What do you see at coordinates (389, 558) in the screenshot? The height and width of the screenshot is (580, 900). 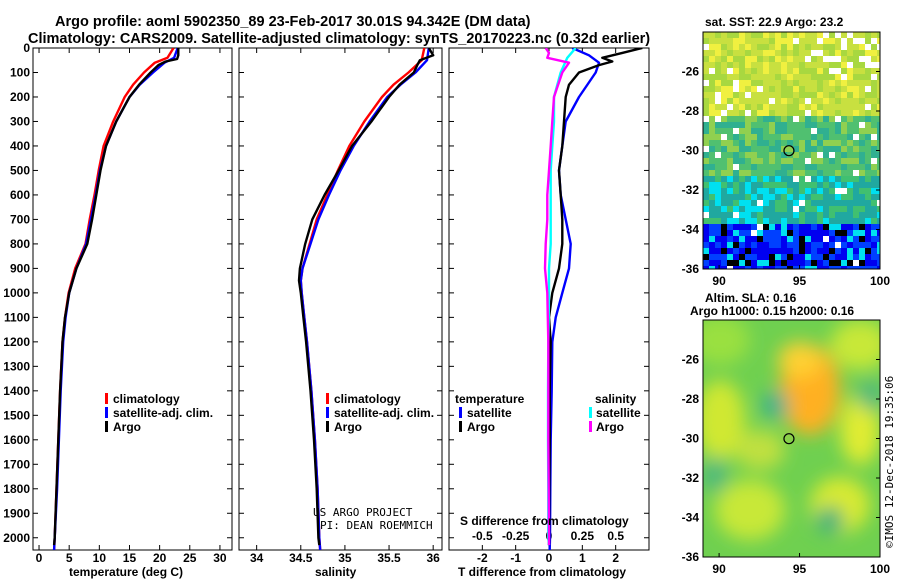 I see `x-tick-label: 35.5` at bounding box center [389, 558].